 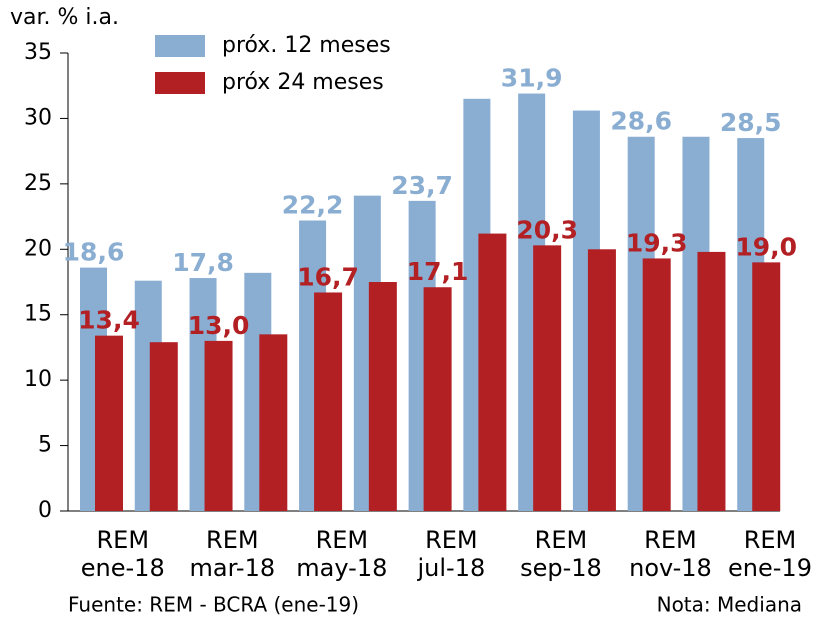 What do you see at coordinates (38, 379) in the screenshot?
I see `y-tick-label: 10` at bounding box center [38, 379].